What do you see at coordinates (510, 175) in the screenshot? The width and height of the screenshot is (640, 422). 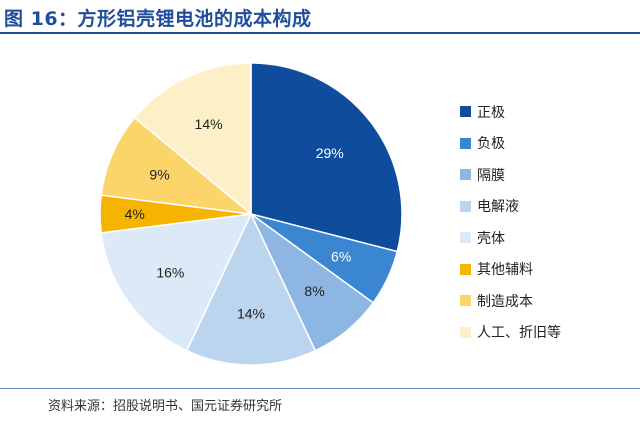 I see `legend-item-2: 隔膜` at bounding box center [510, 175].